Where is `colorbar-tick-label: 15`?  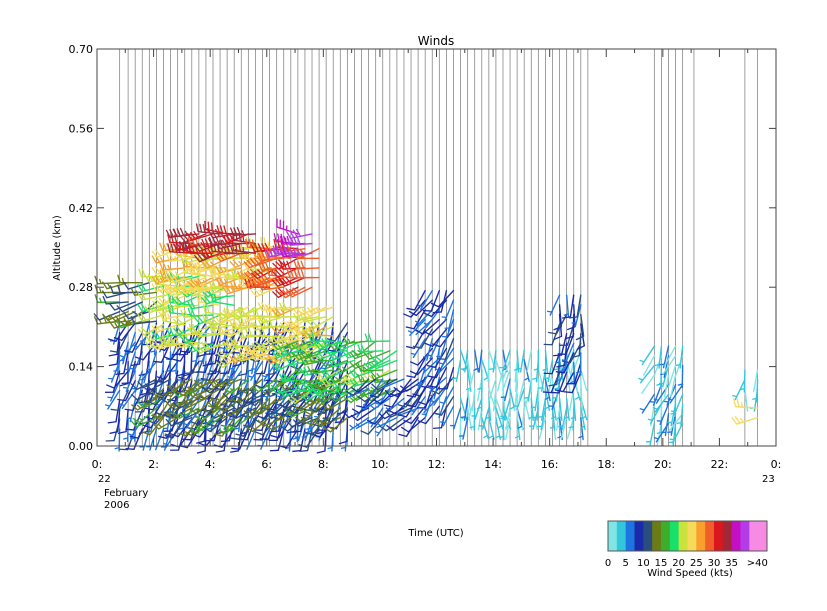 colorbar-tick-label: 15 is located at coordinates (661, 563).